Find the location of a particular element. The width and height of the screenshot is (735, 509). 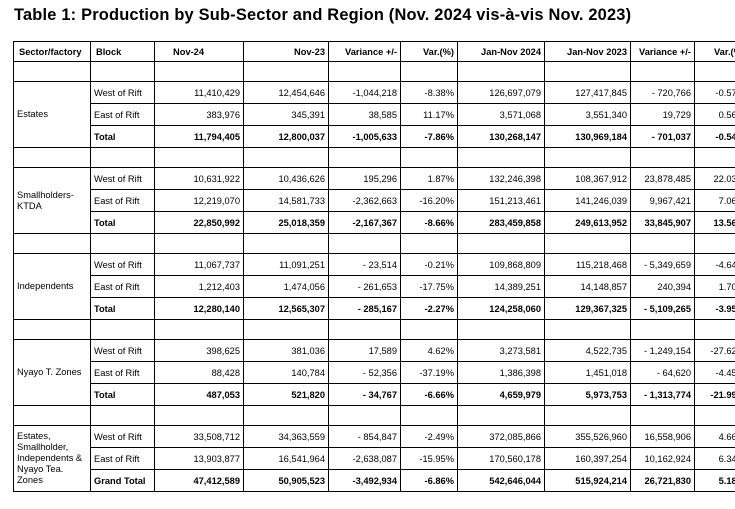

value-cell: 11,794,405 is located at coordinates (199, 136).